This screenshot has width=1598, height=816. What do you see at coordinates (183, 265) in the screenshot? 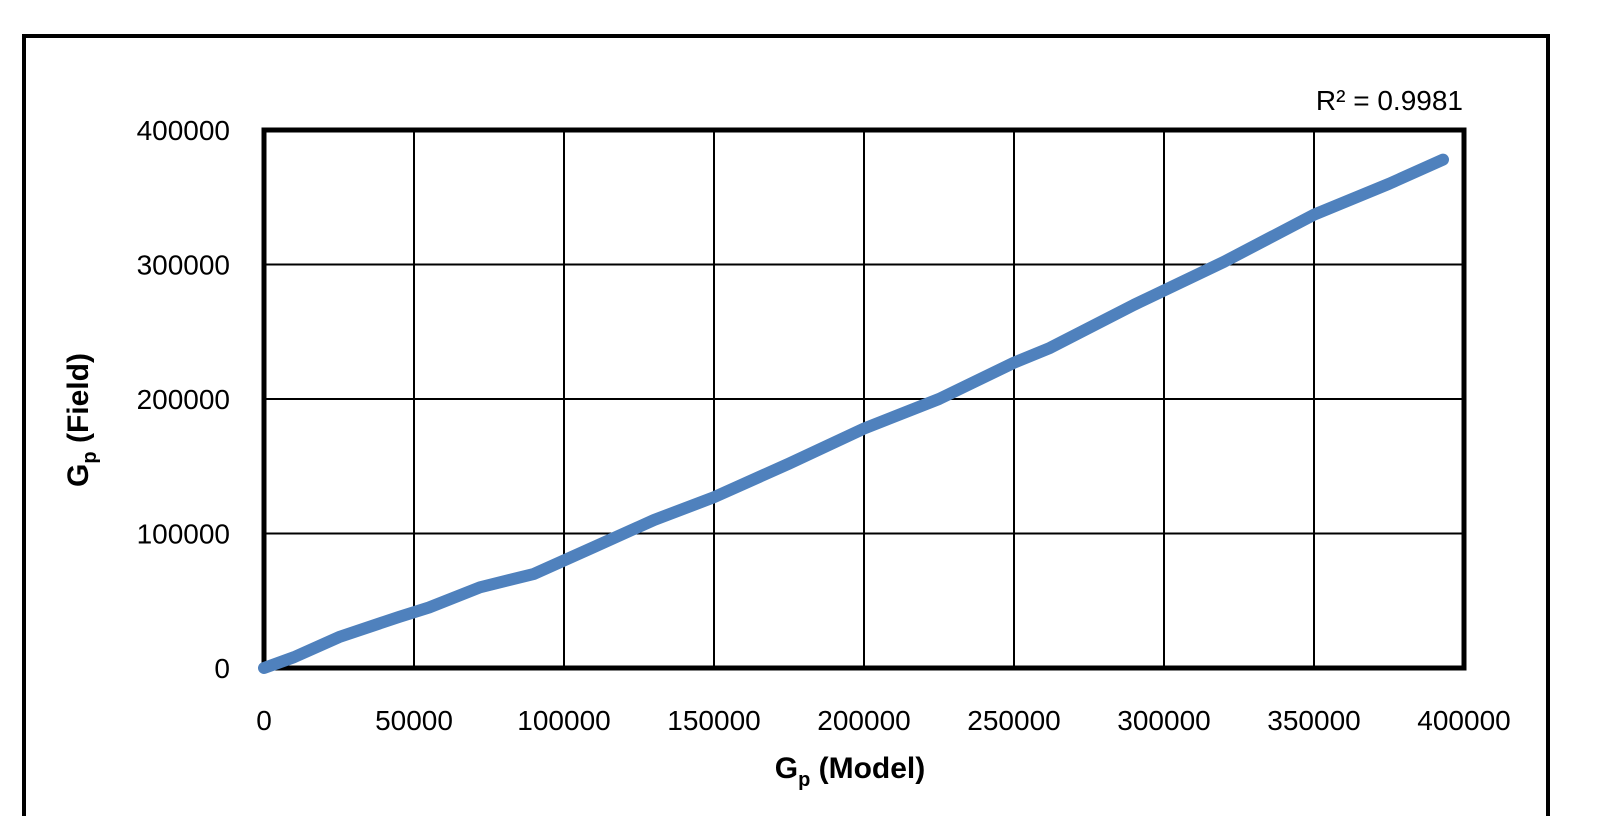
I see `y-tick-label: 300000` at bounding box center [183, 265].